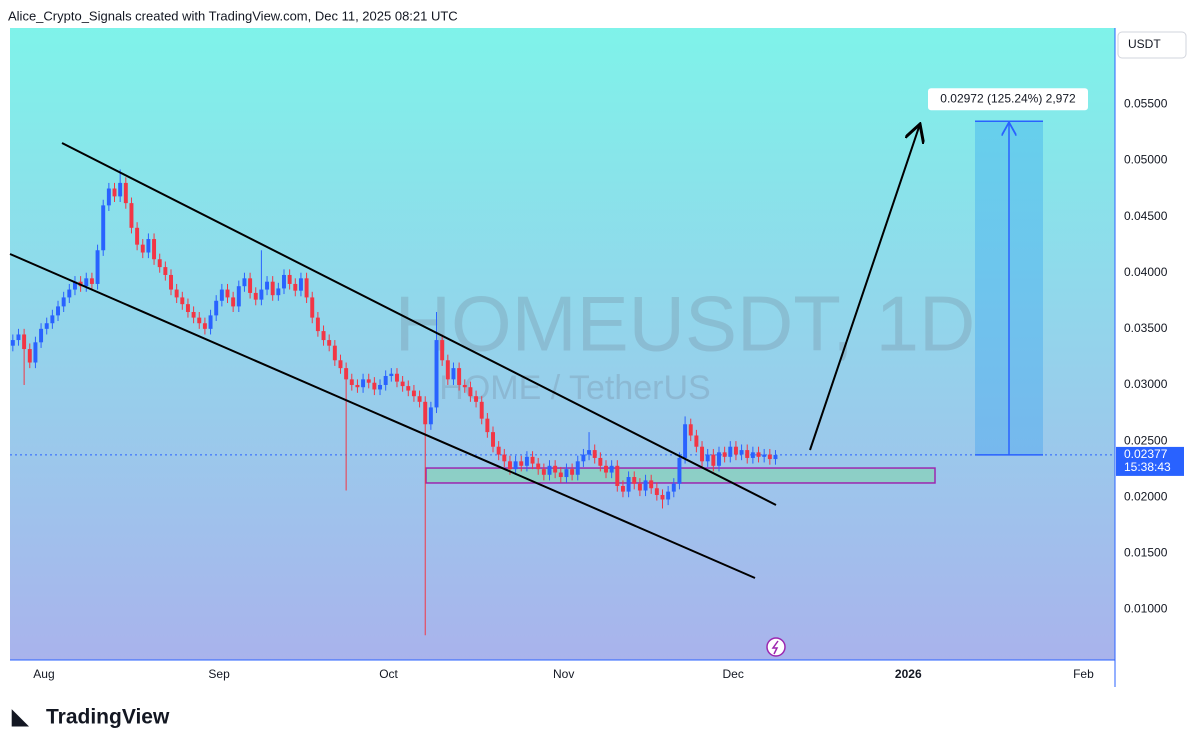 This screenshot has height=747, width=1200. What do you see at coordinates (20, 717) in the screenshot?
I see `logo-mark: ◣` at bounding box center [20, 717].